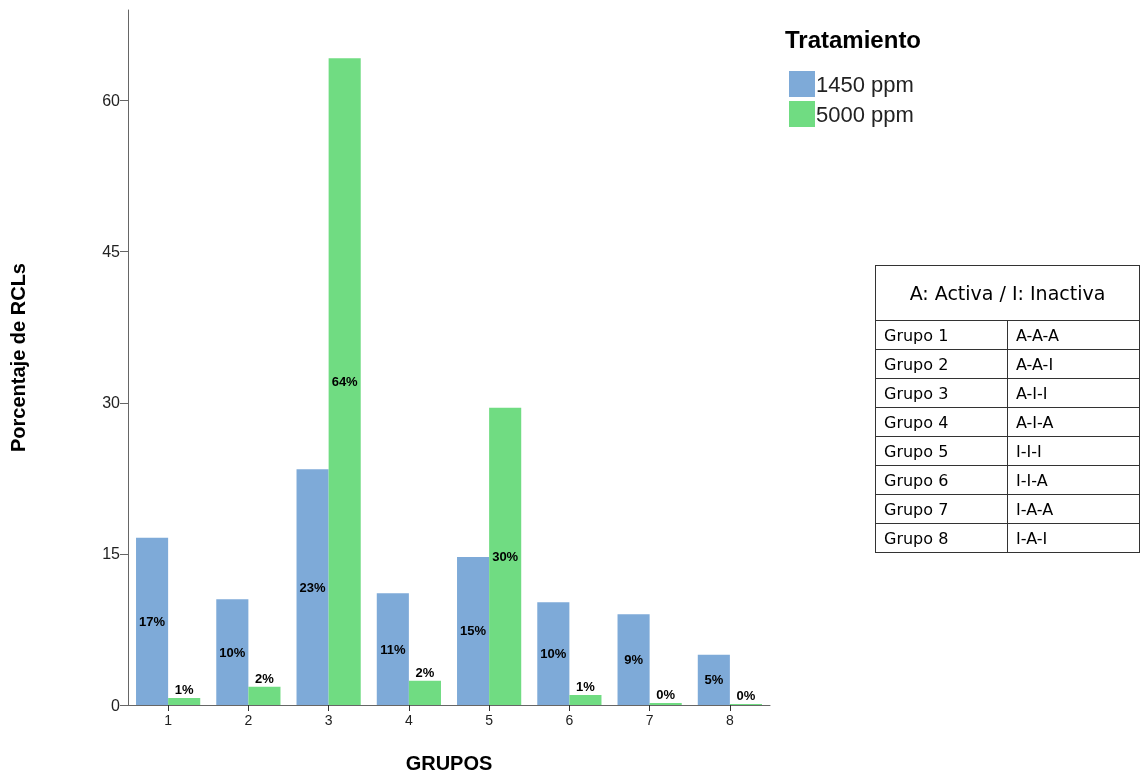 This screenshot has height=778, width=1144. What do you see at coordinates (408, 720) in the screenshot?
I see `x-tick-label: 4` at bounding box center [408, 720].